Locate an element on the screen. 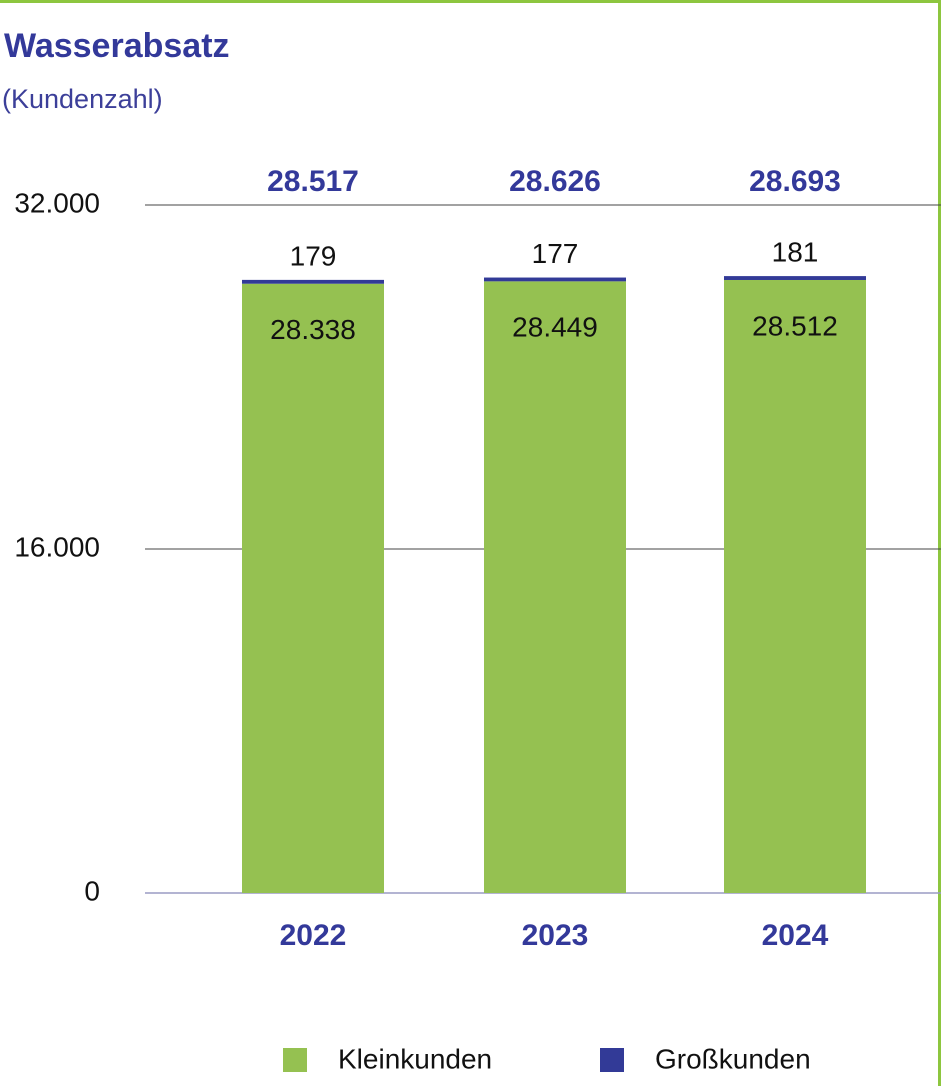  total-label: 28.693 is located at coordinates (795, 181).